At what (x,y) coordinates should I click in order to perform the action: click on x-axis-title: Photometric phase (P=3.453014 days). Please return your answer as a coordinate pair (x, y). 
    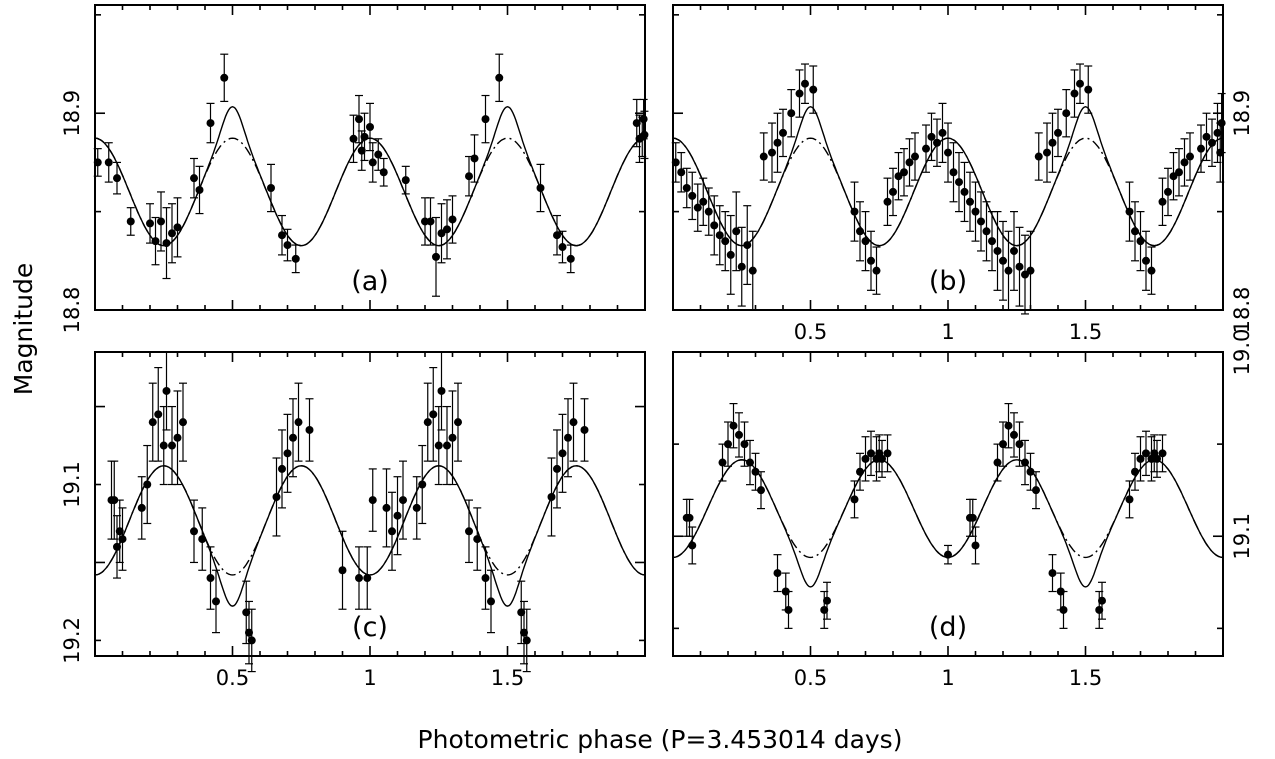
    Looking at the image, I should click on (660, 739).